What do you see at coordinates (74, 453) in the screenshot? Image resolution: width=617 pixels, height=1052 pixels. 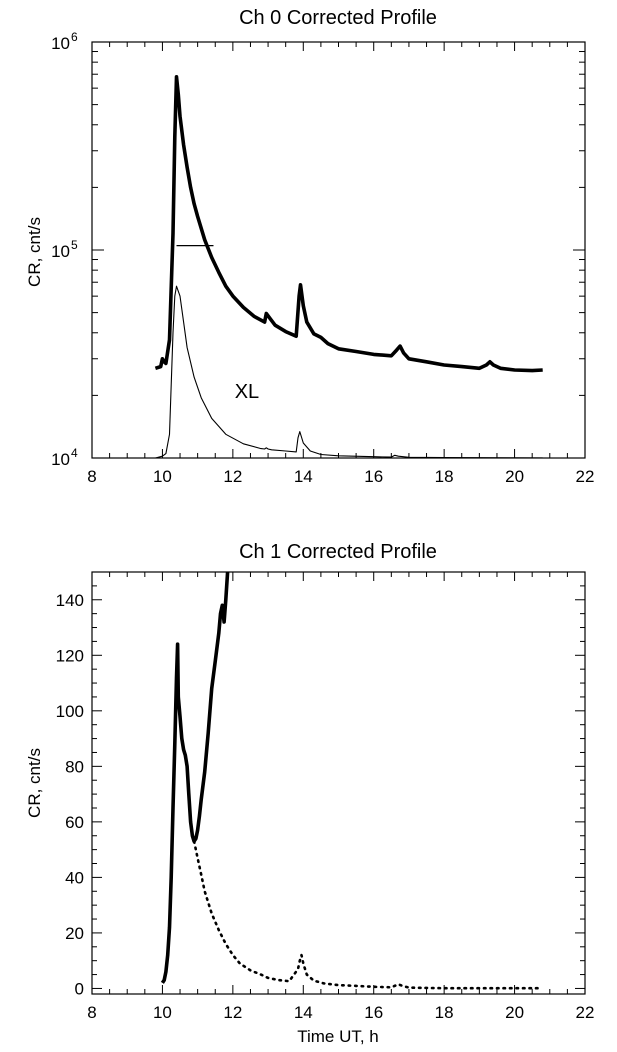 I see `y-tick-exponent: 4` at bounding box center [74, 453].